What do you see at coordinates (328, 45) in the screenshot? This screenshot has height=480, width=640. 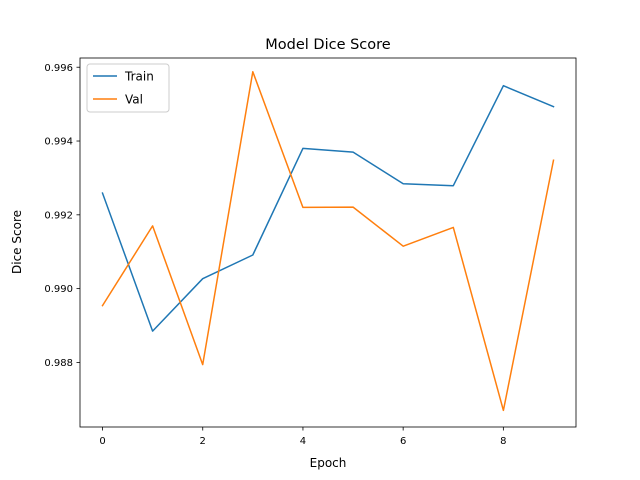 I see `chart-title: Model Dice Score` at bounding box center [328, 45].